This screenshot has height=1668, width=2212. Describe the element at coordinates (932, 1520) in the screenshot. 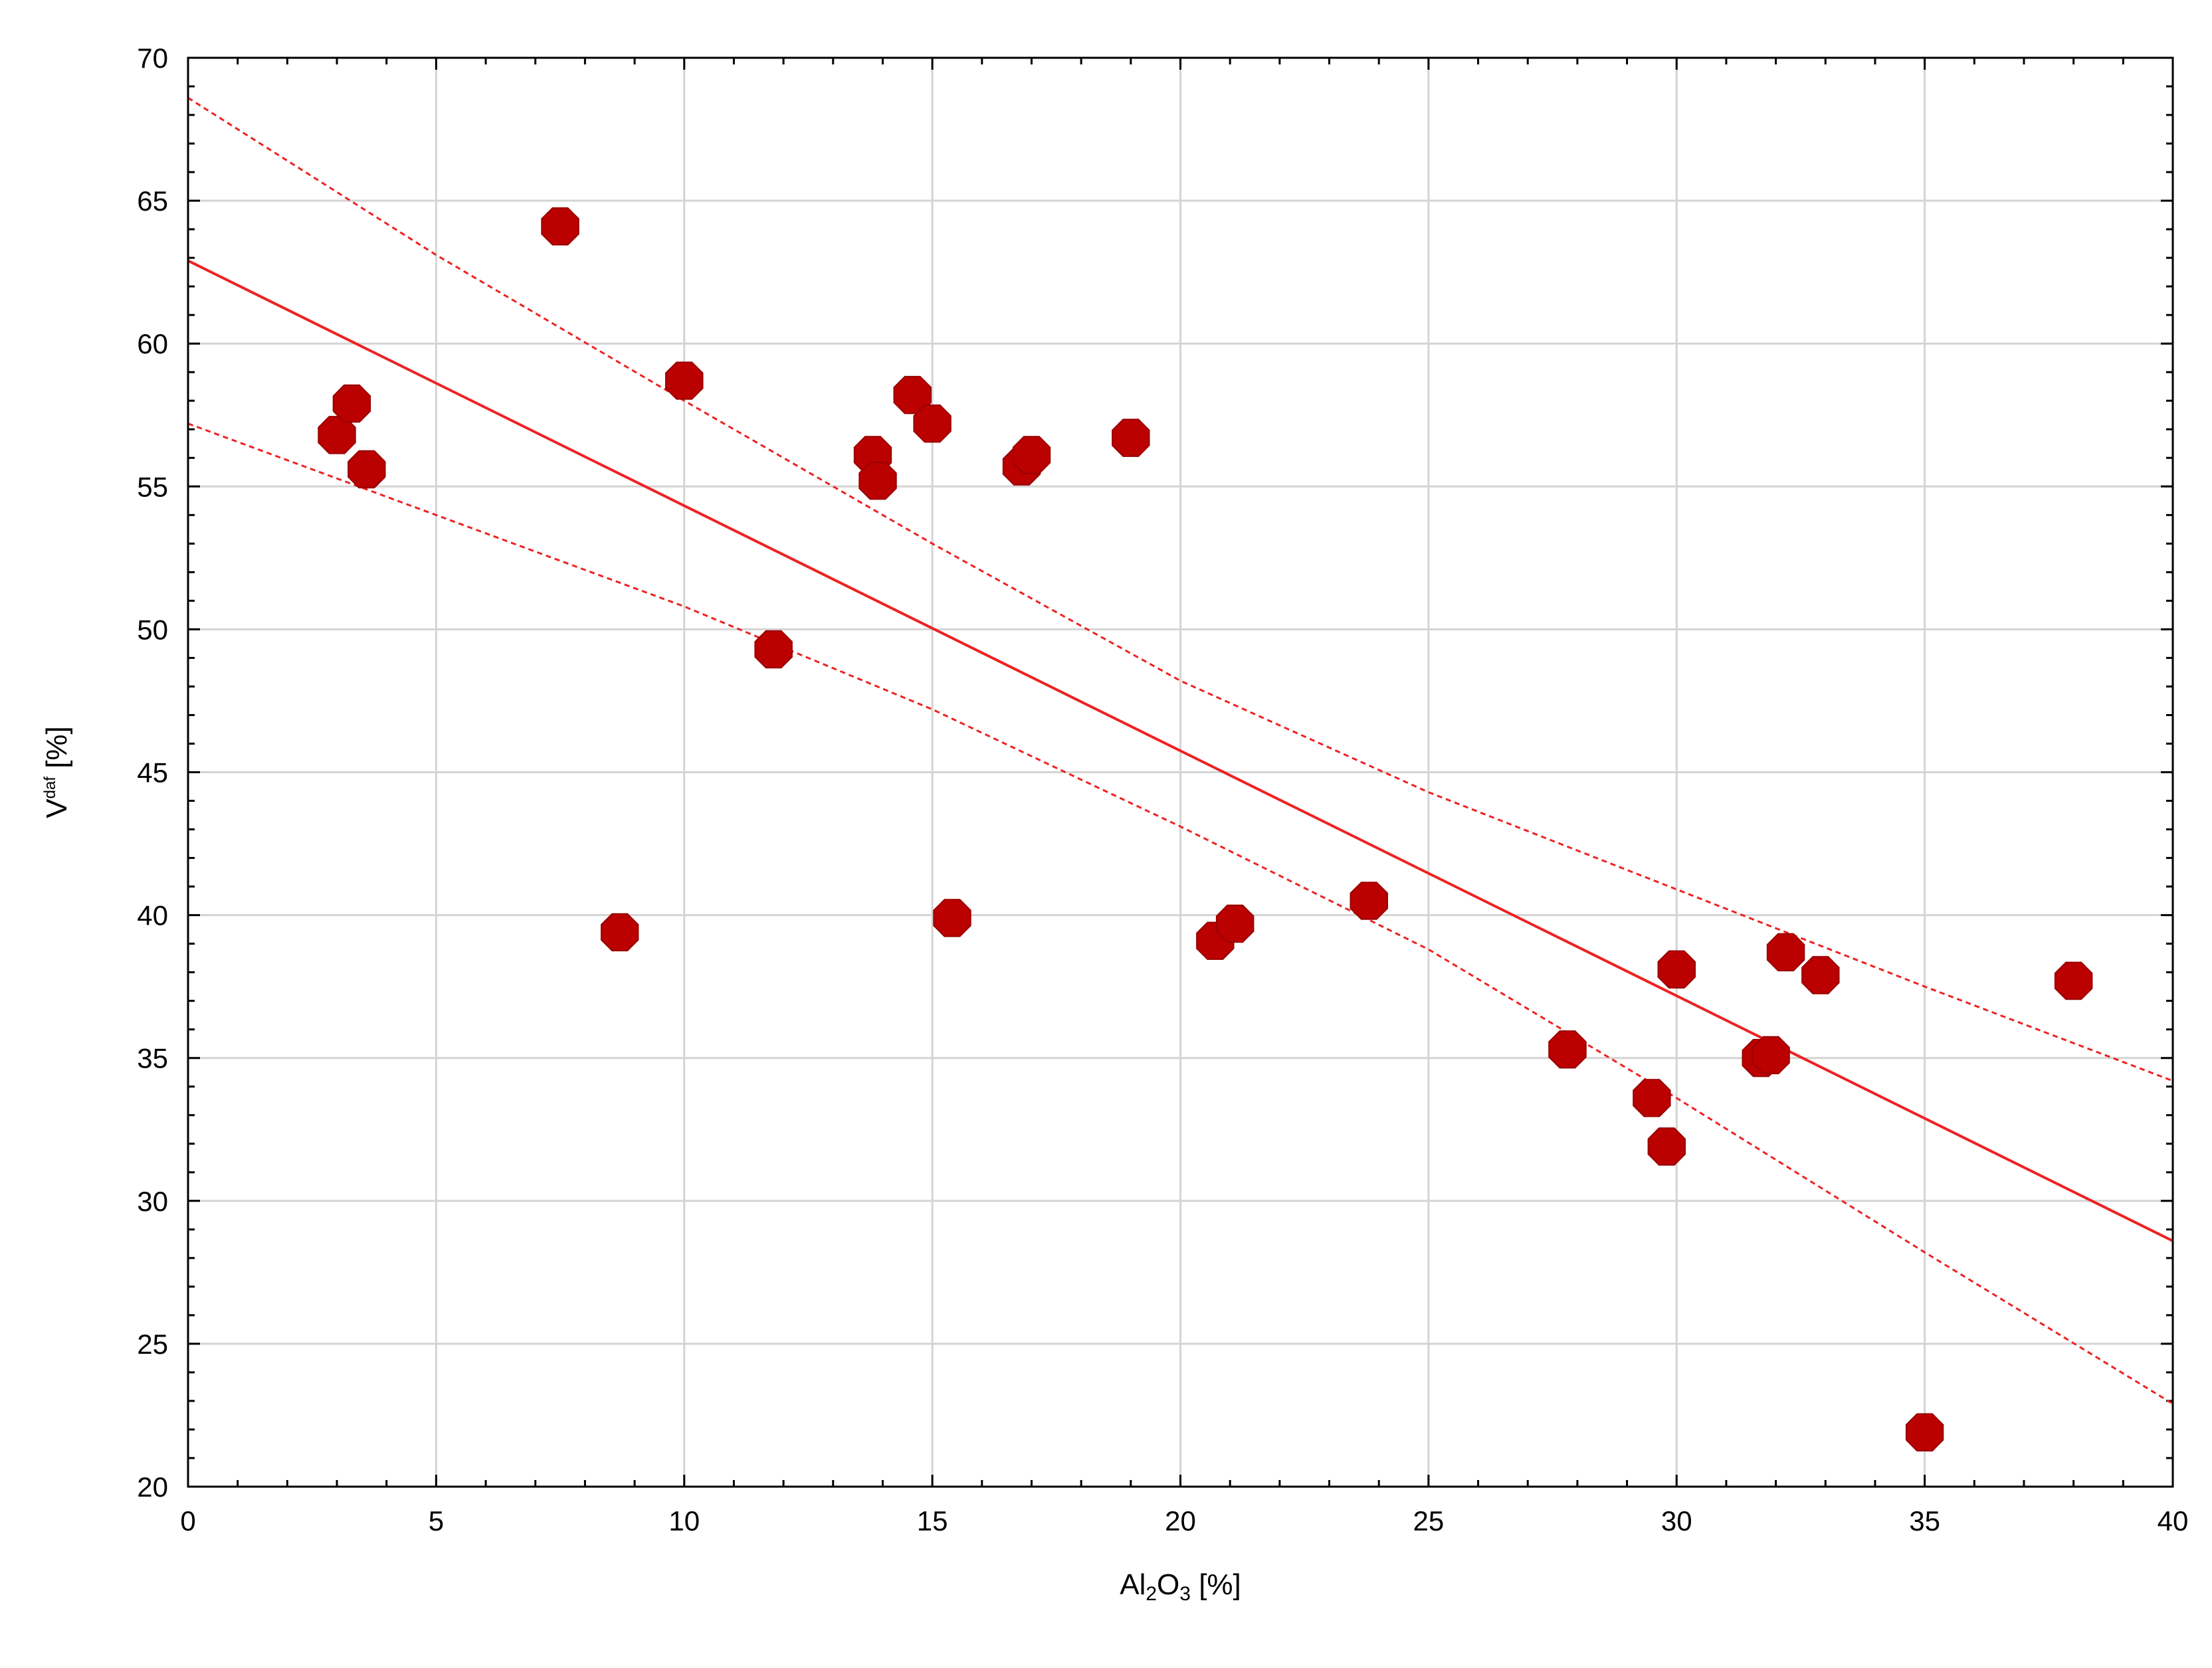

I see `x-tick-label: 15` at that location.